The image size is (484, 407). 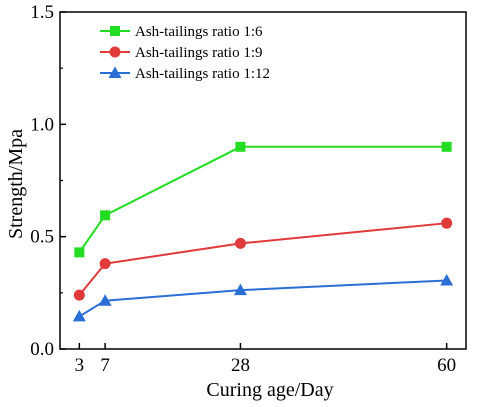 What do you see at coordinates (42, 237) in the screenshot?
I see `y-tick-label: 0.5` at bounding box center [42, 237].